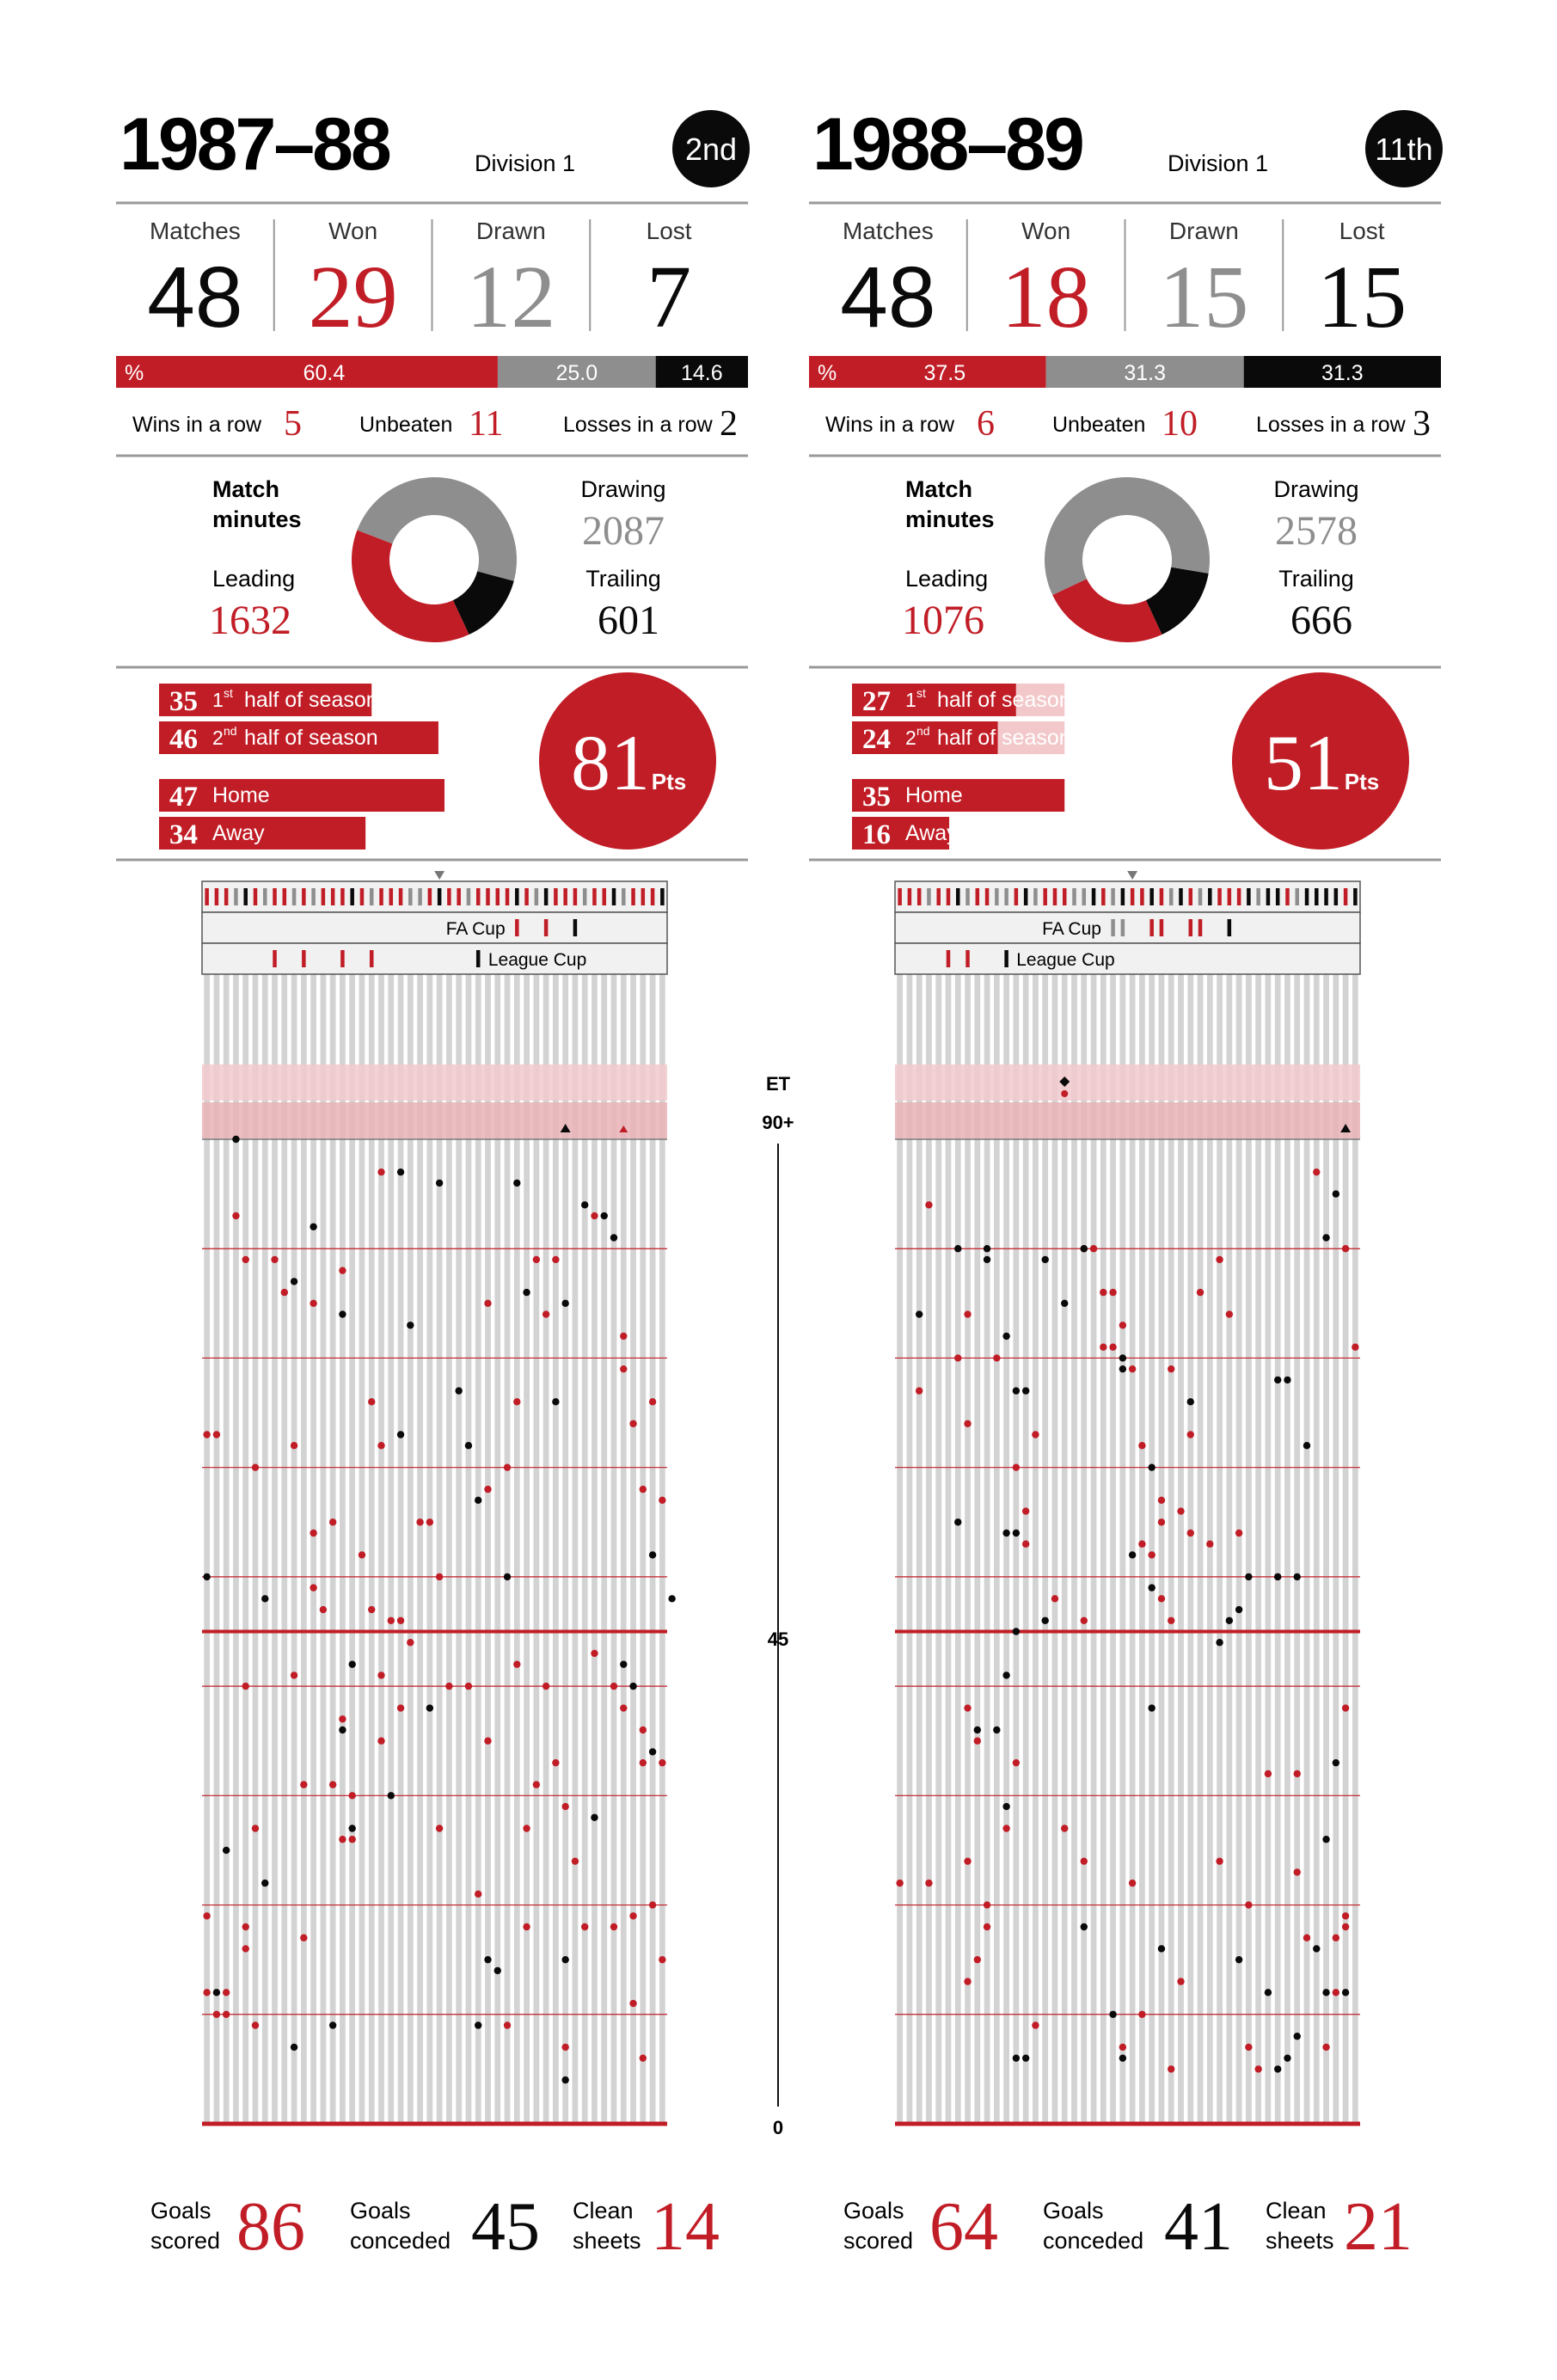  Describe the element at coordinates (928, 372) in the screenshot. I see `pct-bar-won` at that location.